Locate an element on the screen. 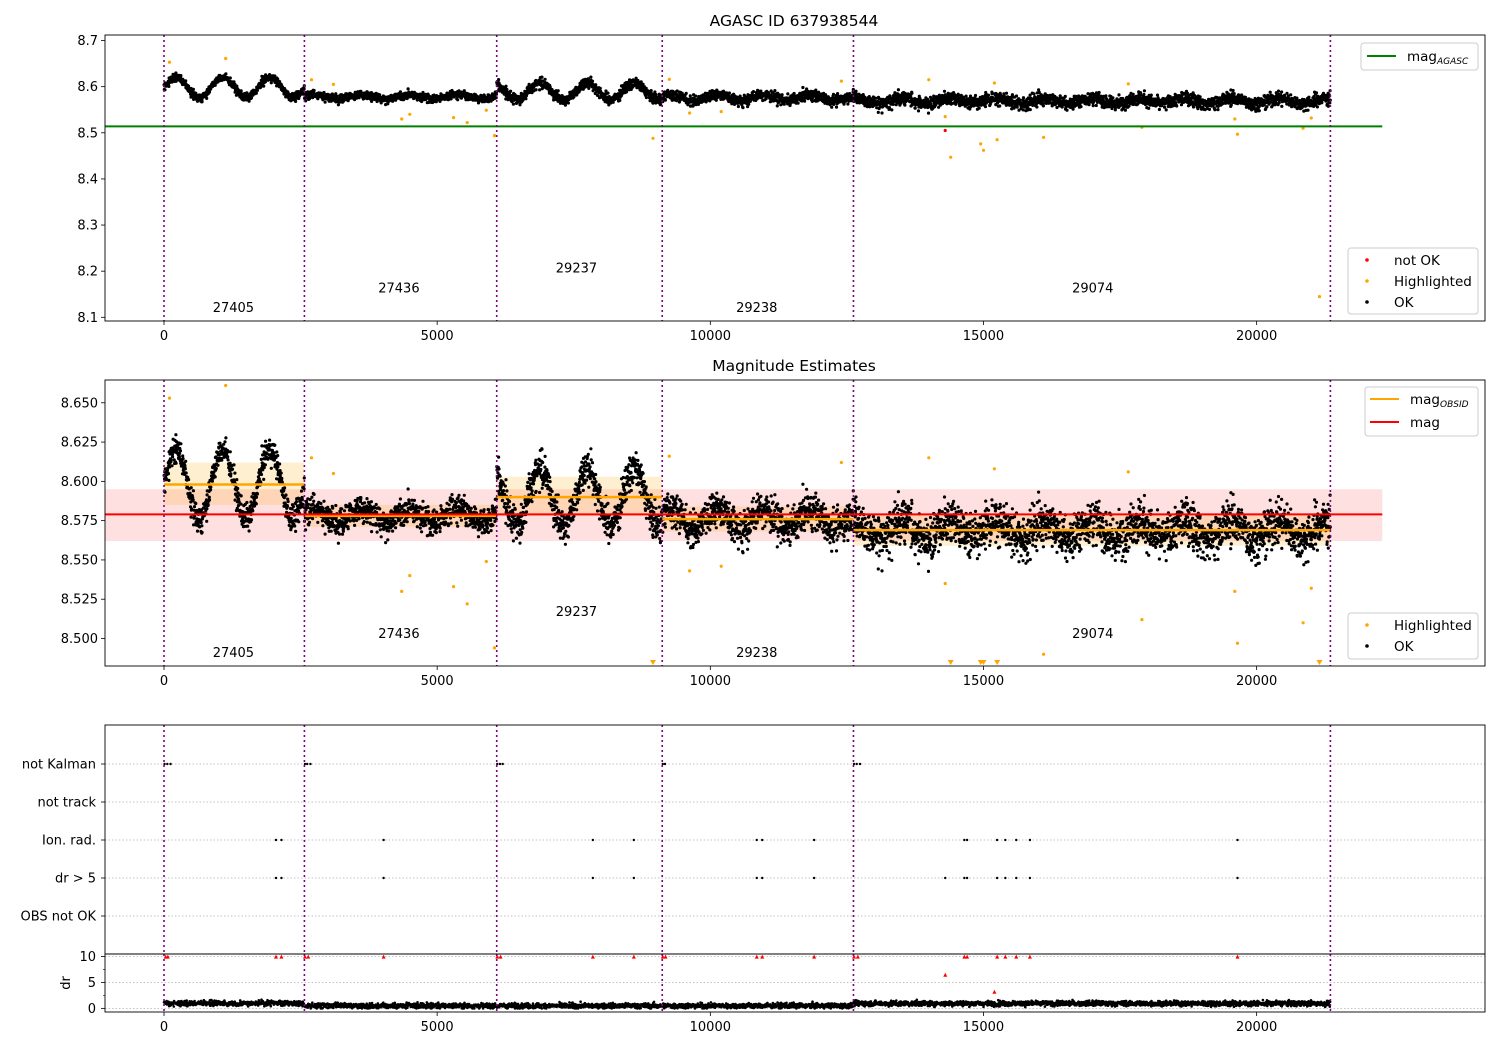 This screenshot has height=1050, width=1500. y-tick-label: 8.2 is located at coordinates (87, 272).